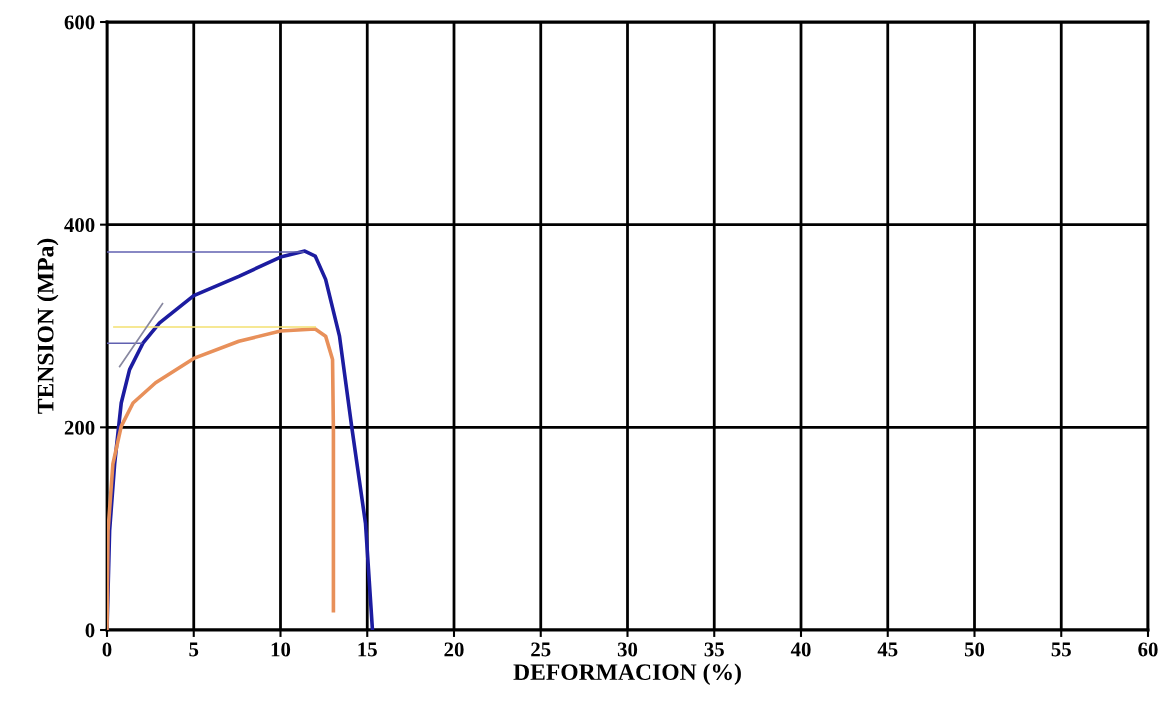  I want to click on x-tick-label: 45, so click(887, 649).